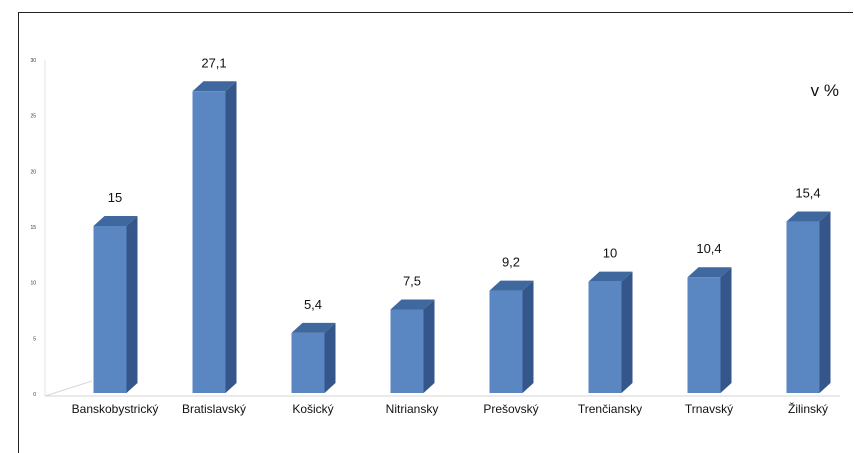  What do you see at coordinates (807, 193) in the screenshot?
I see `data-label: 15,4` at bounding box center [807, 193].